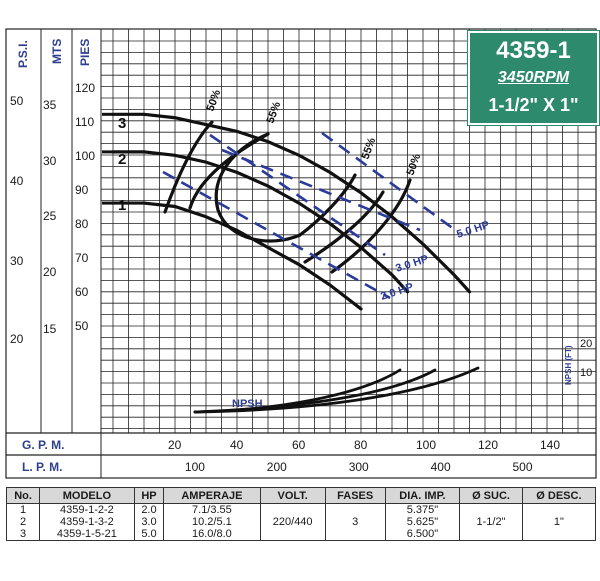 This screenshot has width=600, height=581. What do you see at coordinates (17, 101) in the screenshot?
I see `psi-tick: 50` at bounding box center [17, 101].